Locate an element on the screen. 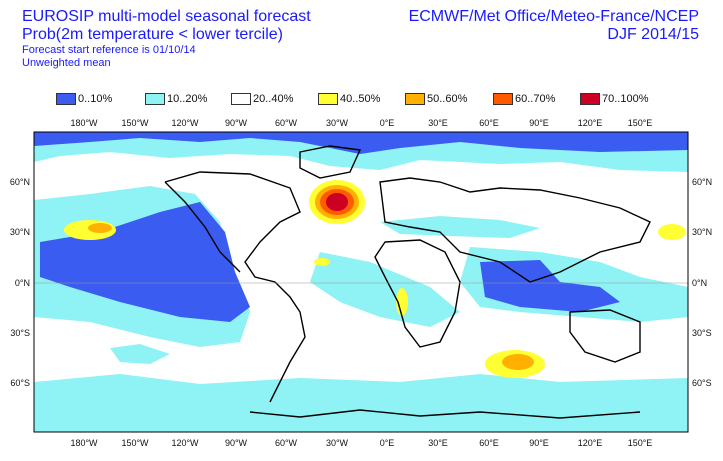 This screenshot has height=461, width=723. legend-item: 60..70% is located at coordinates (524, 99).